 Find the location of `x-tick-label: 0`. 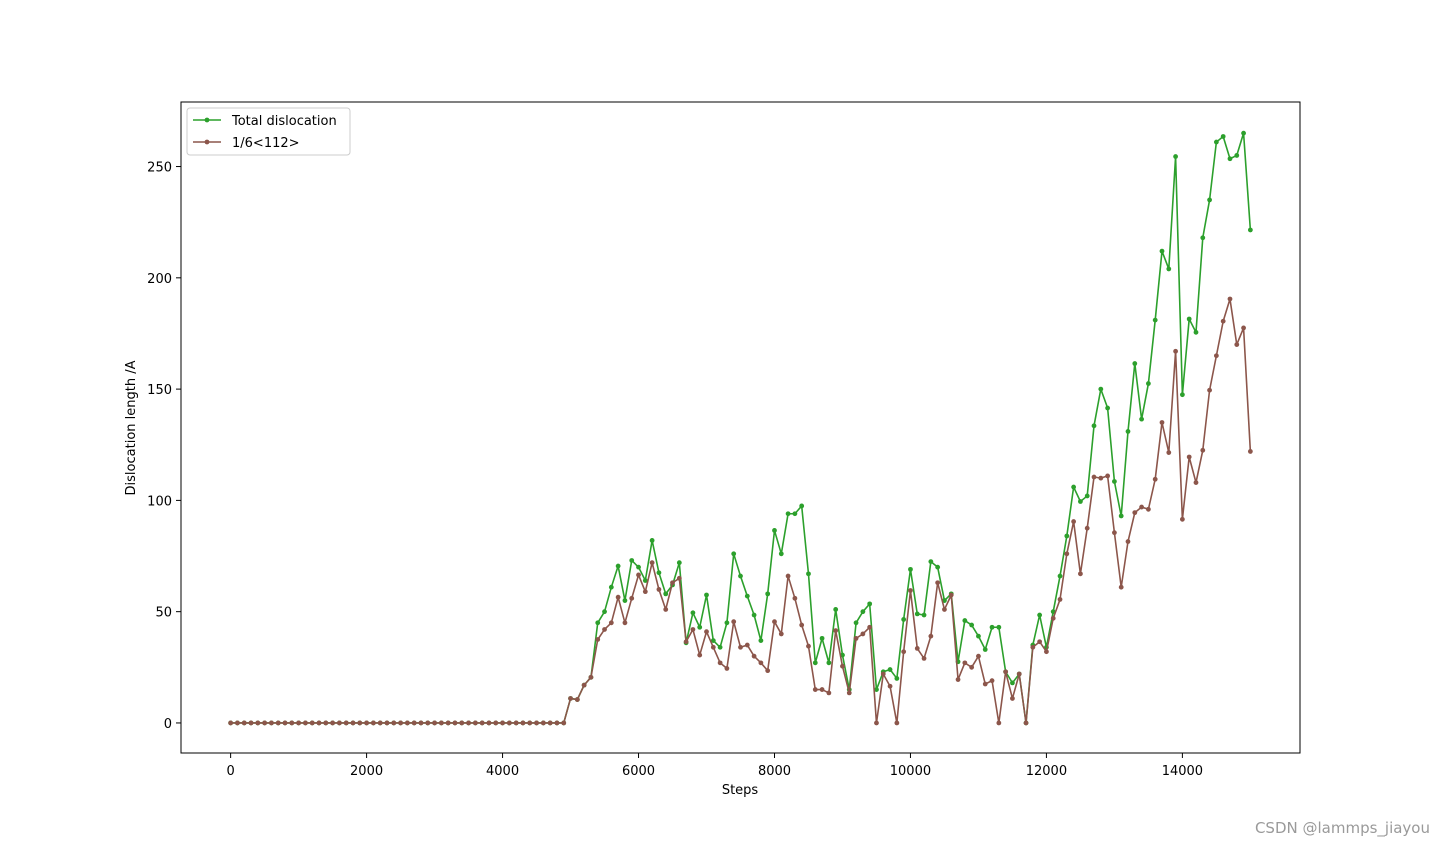

x-tick-label: 0 is located at coordinates (230, 771).